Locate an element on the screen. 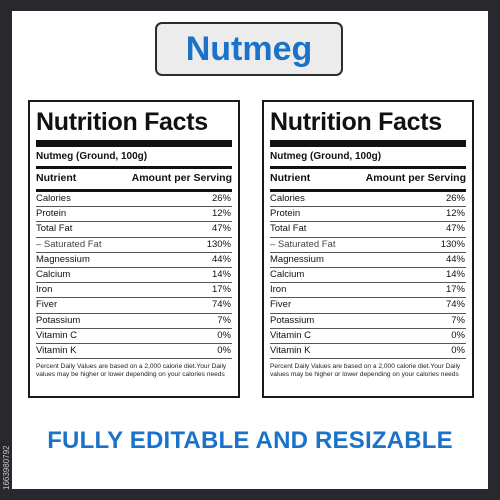 The image size is (500, 500). page-title: Nutmeg is located at coordinates (249, 48).